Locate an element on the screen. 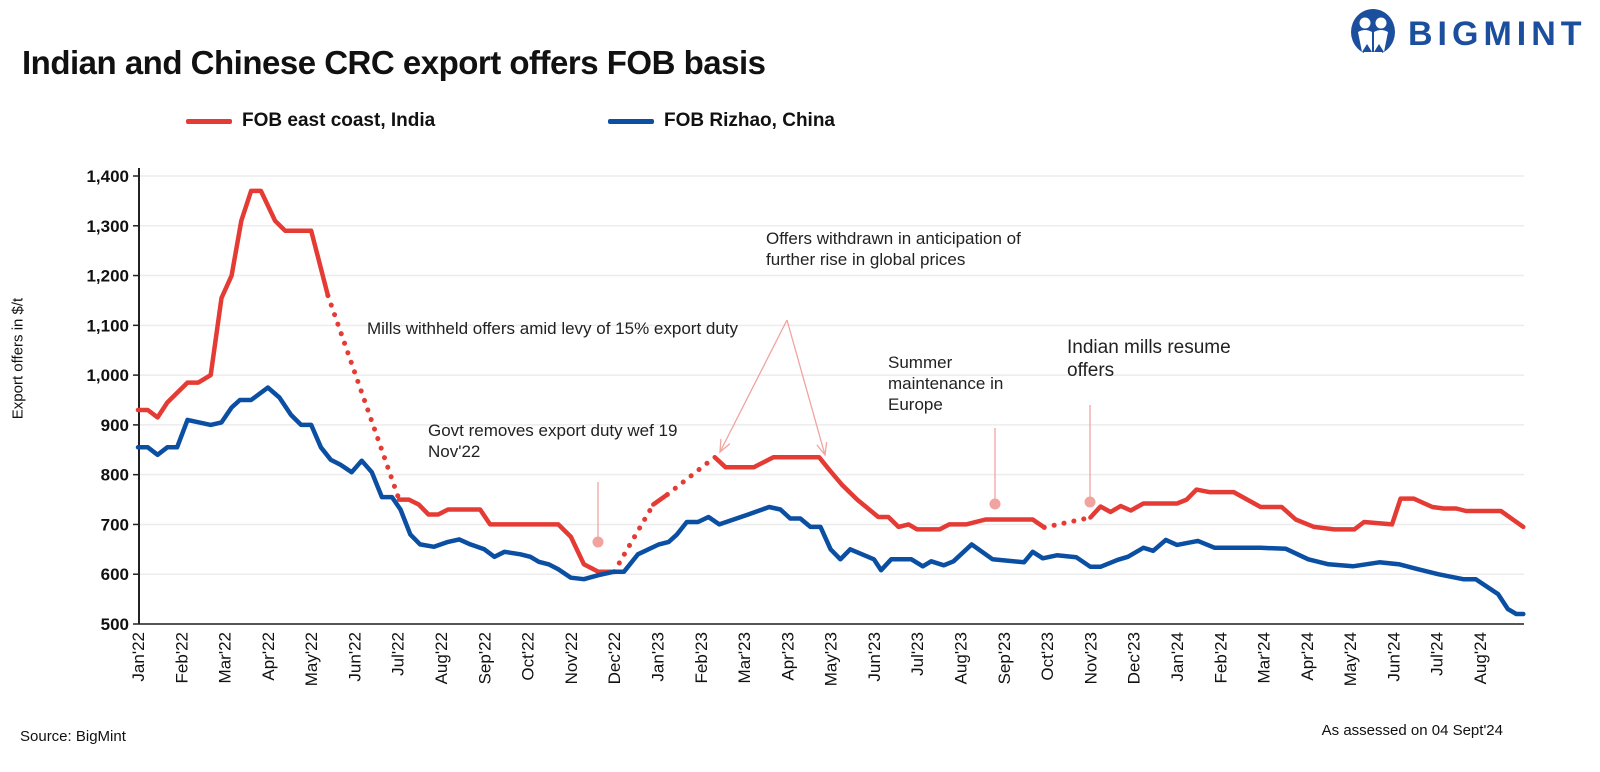 Image resolution: width=1600 pixels, height=772 pixels. legend-label-india: FOB east coast, India is located at coordinates (339, 120).